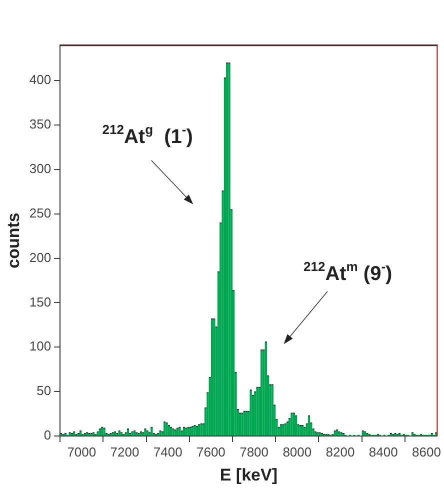  Describe the element at coordinates (167, 452) in the screenshot. I see `x-tick-label: 7400` at that location.